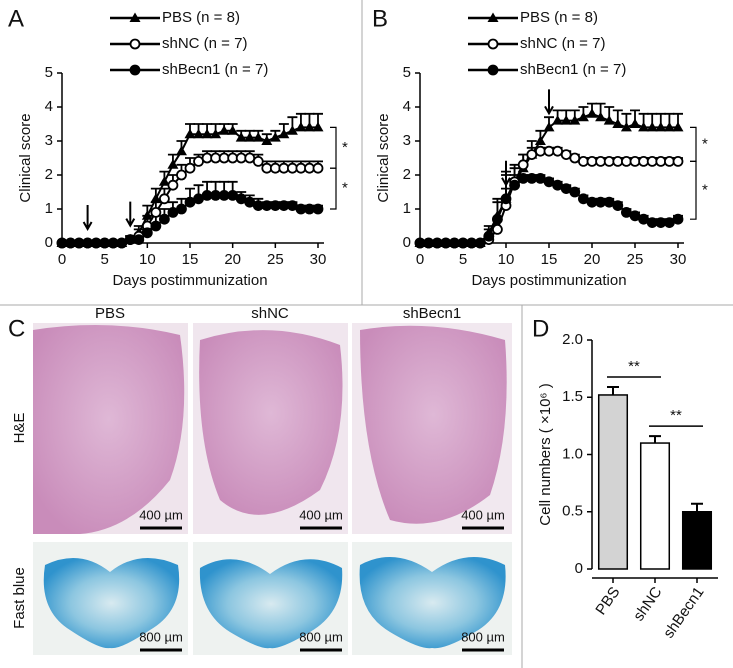  Describe the element at coordinates (407, 242) in the screenshot. I see `y-tick-label: 0` at that location.